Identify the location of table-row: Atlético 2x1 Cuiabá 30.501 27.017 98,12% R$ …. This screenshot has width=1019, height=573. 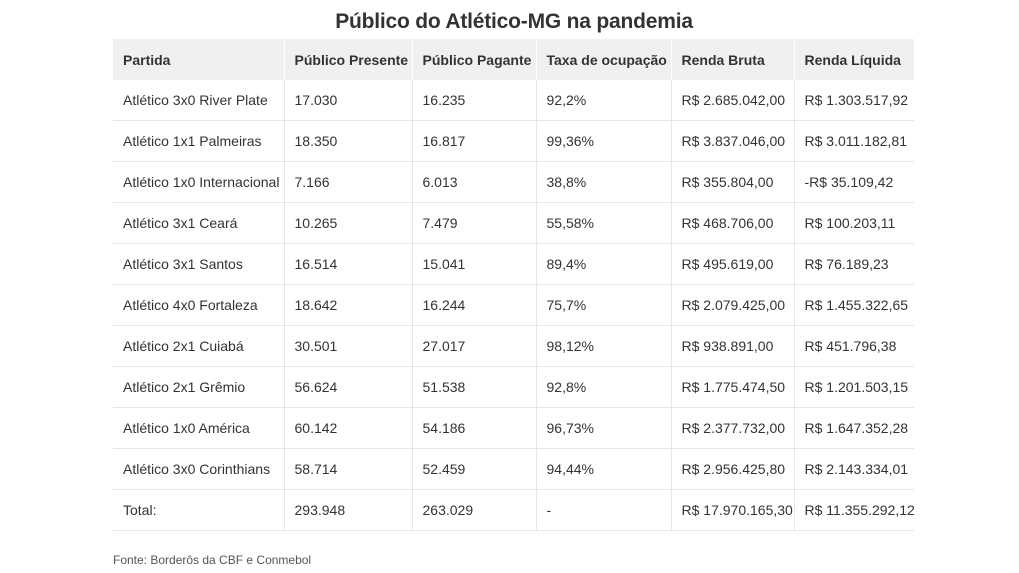
(513, 346).